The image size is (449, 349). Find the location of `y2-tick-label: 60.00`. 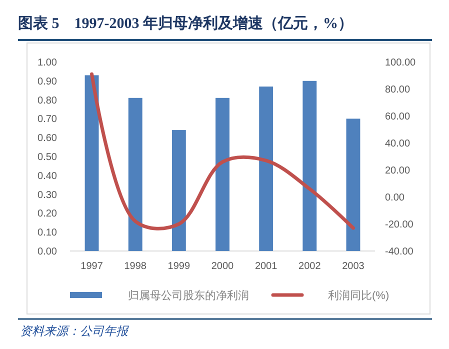

y2-tick-label: 60.00 is located at coordinates (397, 117).